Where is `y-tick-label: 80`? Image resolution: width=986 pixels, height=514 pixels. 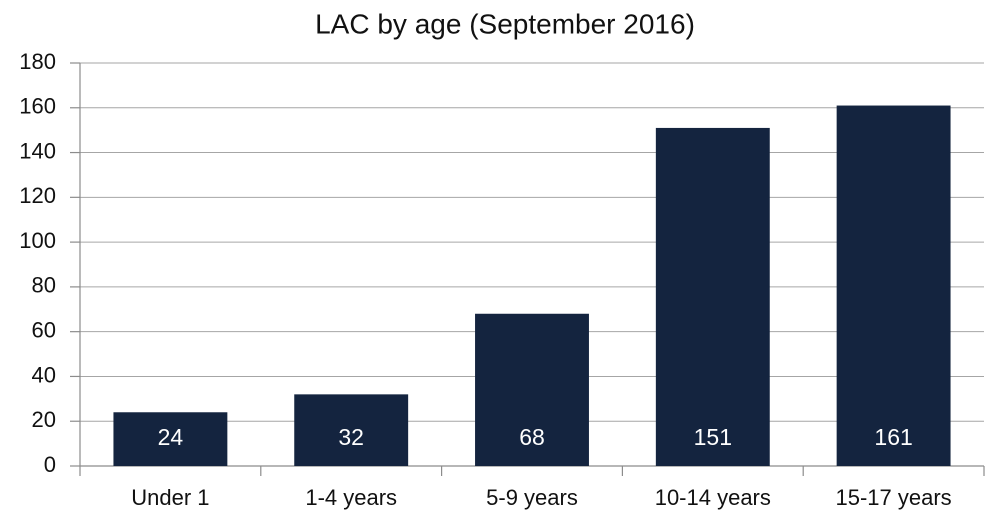 y-tick-label: 80 is located at coordinates (44, 285).